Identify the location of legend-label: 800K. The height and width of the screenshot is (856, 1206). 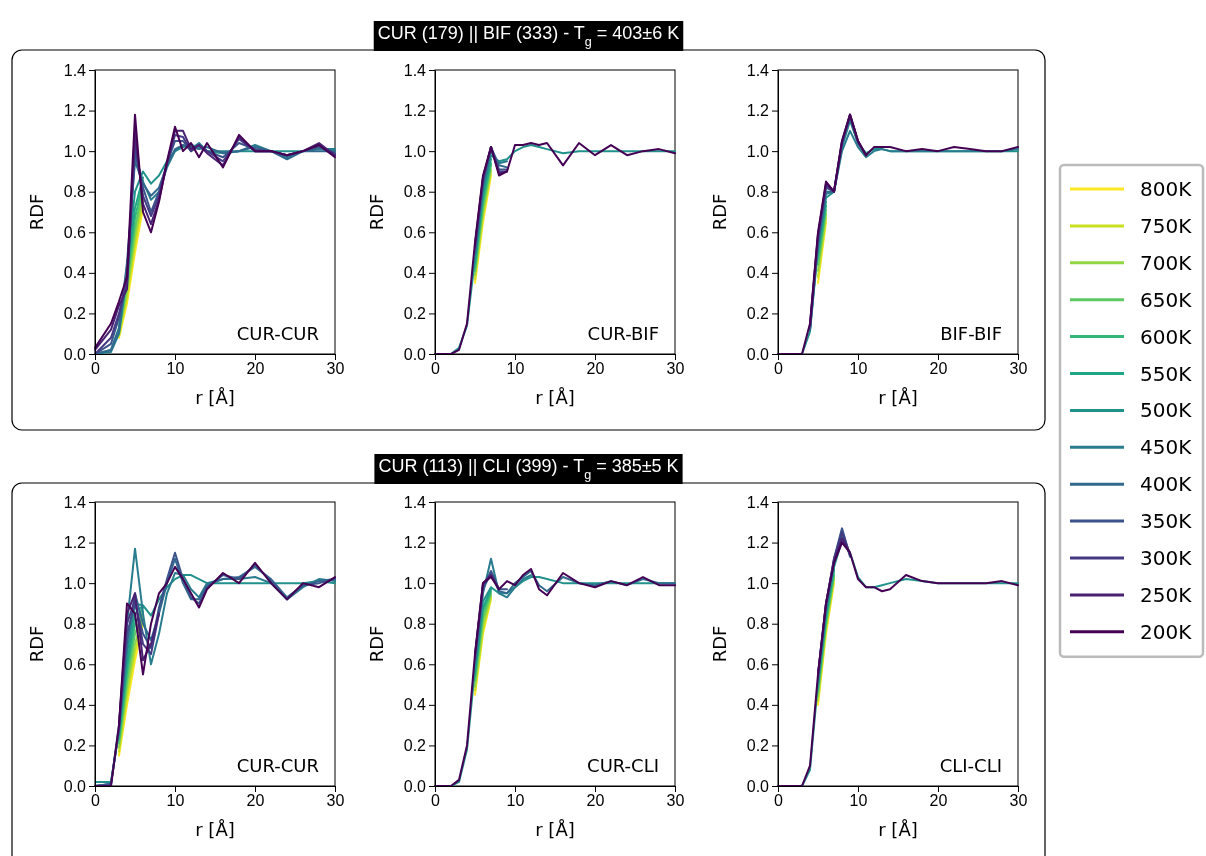
(1166, 189).